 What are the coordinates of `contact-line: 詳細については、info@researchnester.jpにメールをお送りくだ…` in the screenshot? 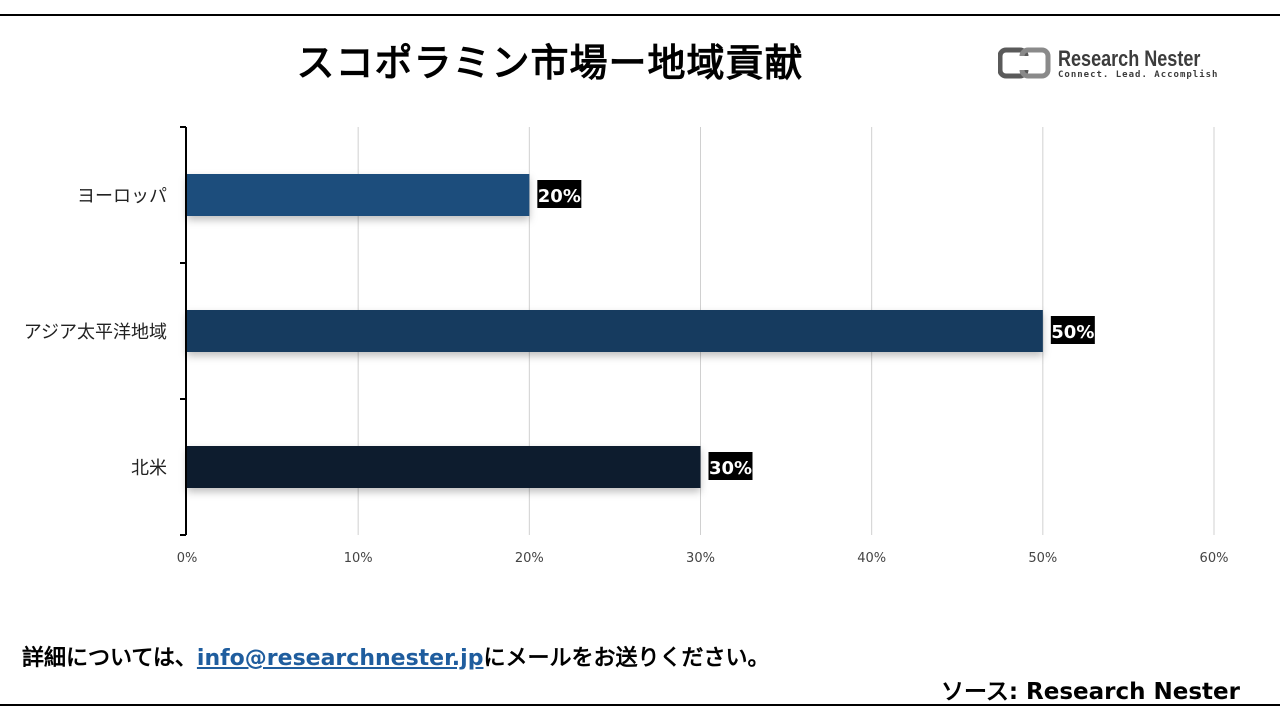 It's located at (395, 656).